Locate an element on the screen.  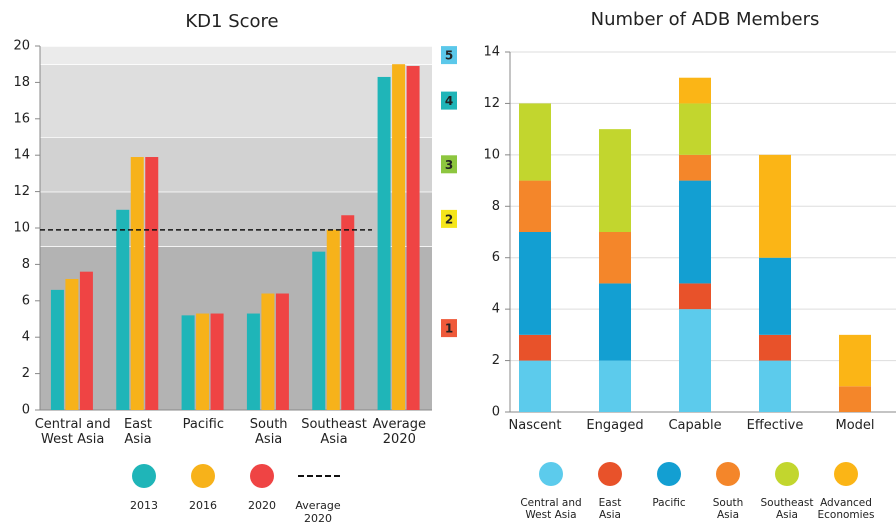
x-tick-label: Average 2020 is located at coordinates (399, 432).